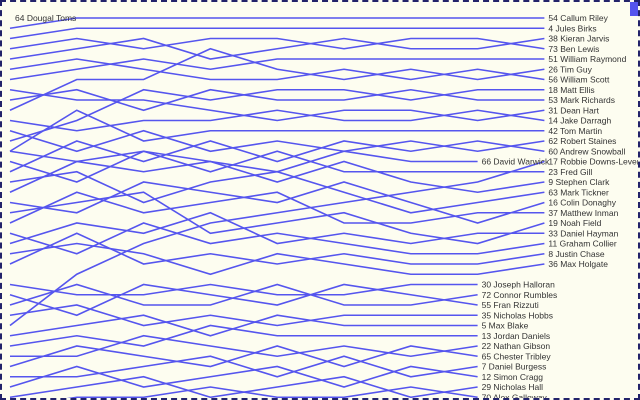  Describe the element at coordinates (573, 49) in the screenshot. I see `series-label: 73 Ben Lewis` at that location.